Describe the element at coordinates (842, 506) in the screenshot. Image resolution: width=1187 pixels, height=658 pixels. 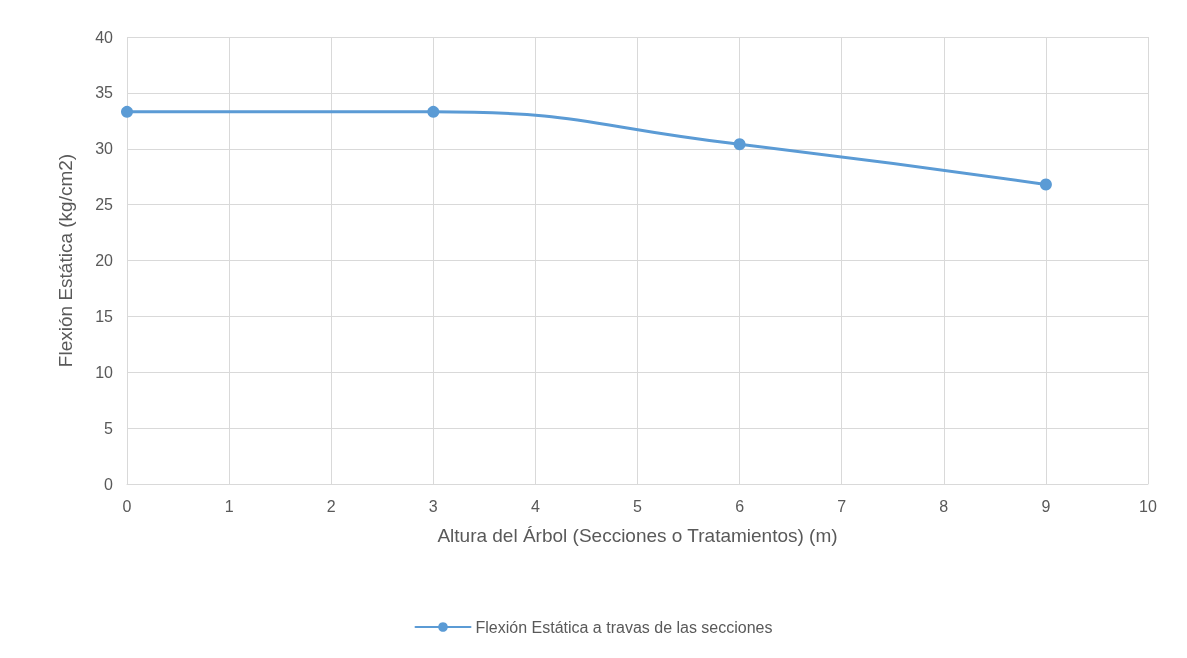
I see `x-tick-label: 7` at that location.